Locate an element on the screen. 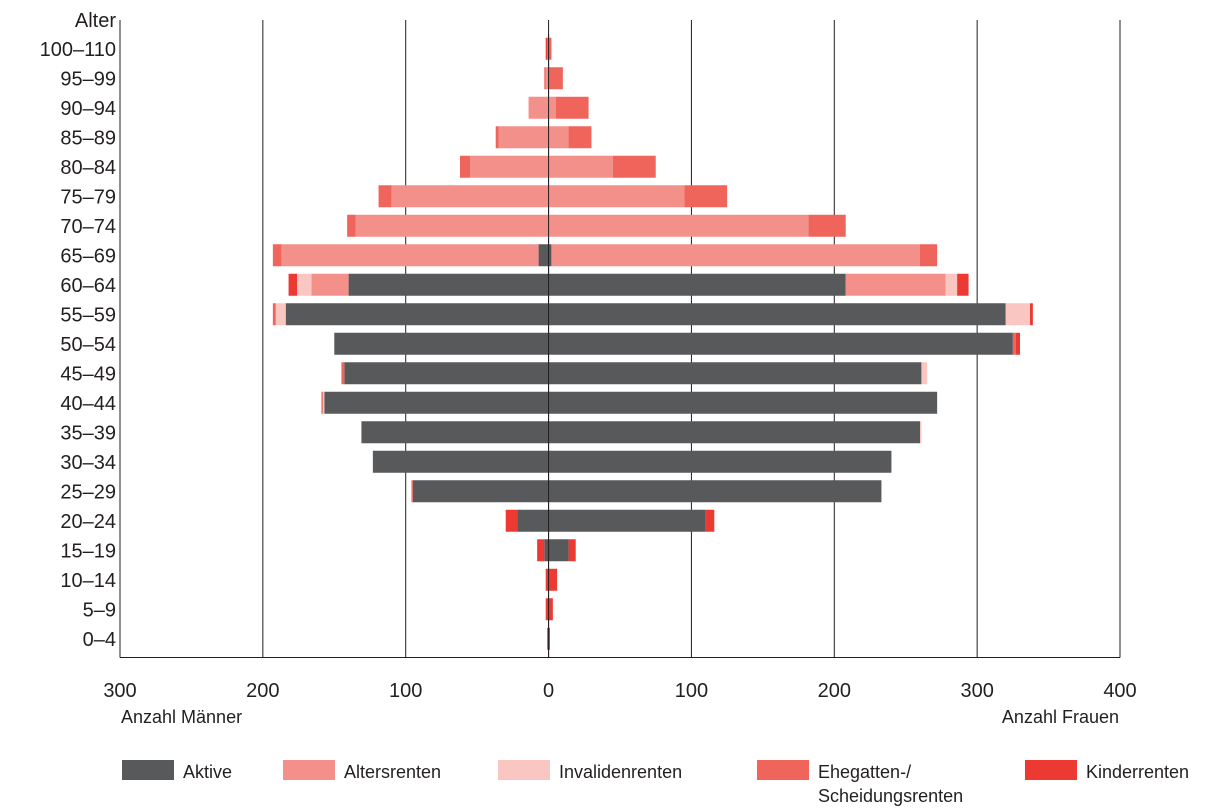  bar-women-60–64-s4 is located at coordinates (963, 284).